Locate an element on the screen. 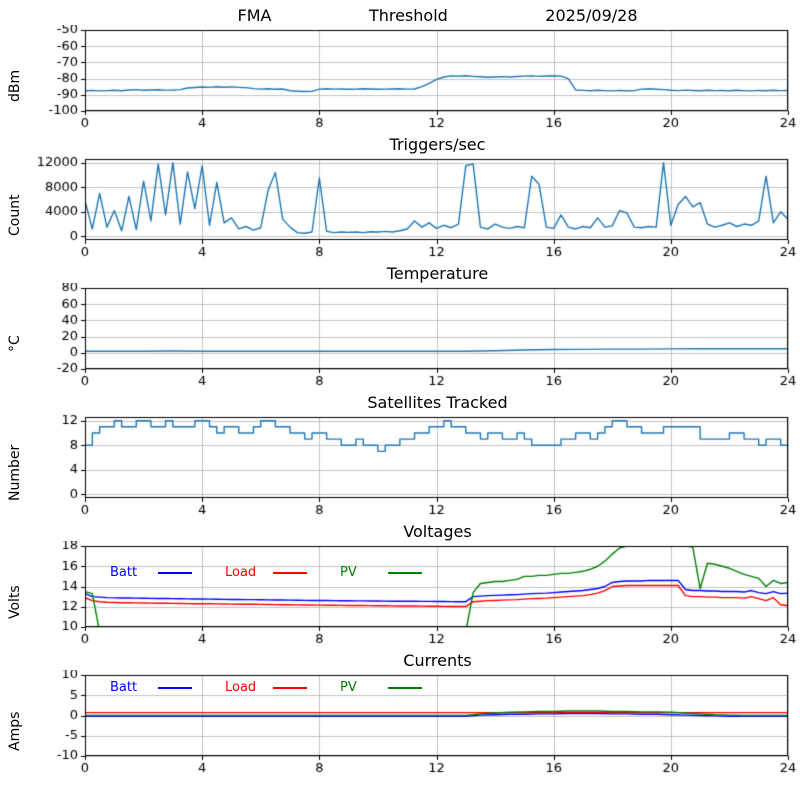 This screenshot has width=800, height=800. voltages-legend: Batt Load PV is located at coordinates (282, 572).